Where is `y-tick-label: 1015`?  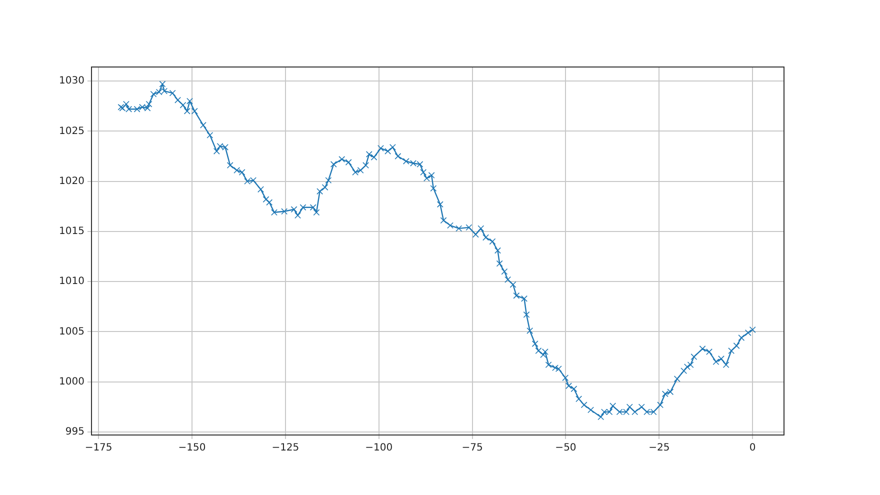
y-tick-label: 1015 is located at coordinates (71, 232).